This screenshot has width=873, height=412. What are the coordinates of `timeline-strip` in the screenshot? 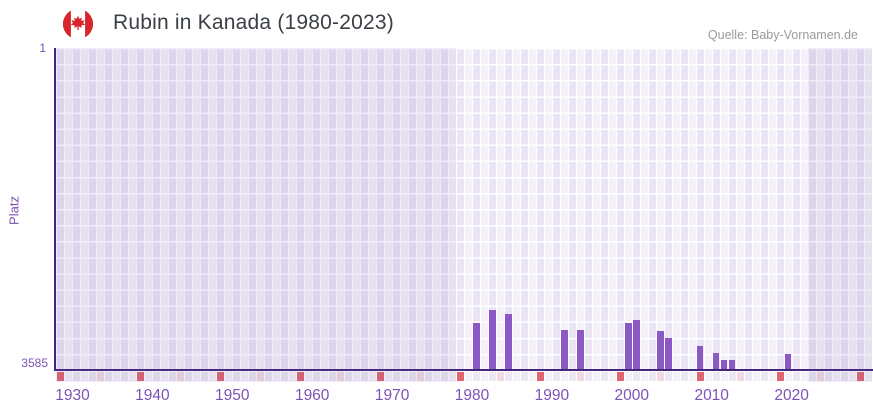 It's located at (464, 376).